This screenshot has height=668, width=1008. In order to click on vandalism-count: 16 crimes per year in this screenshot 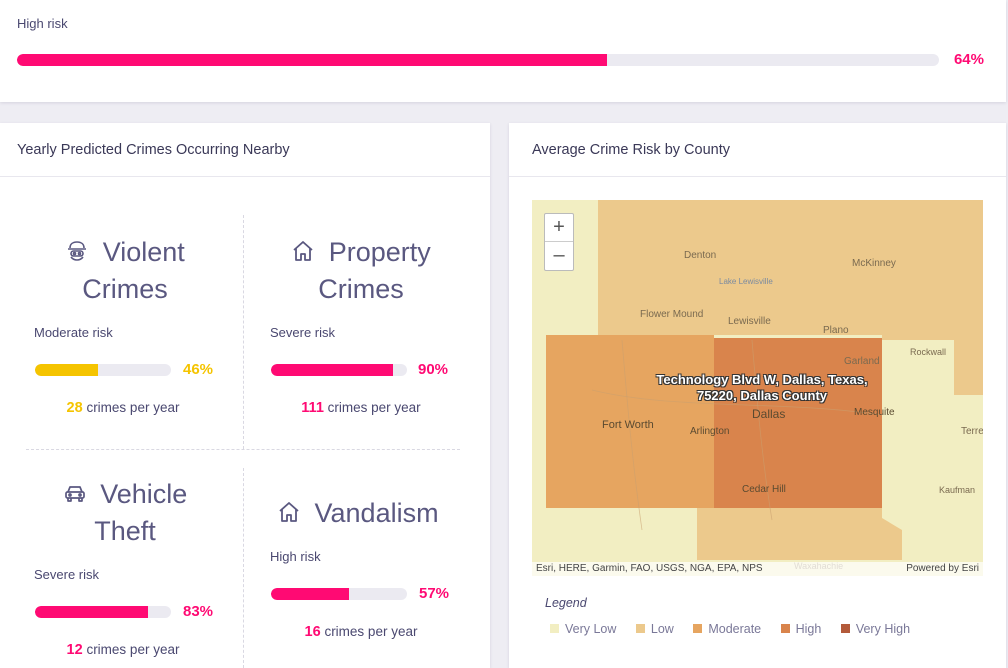, I will do `click(361, 632)`.